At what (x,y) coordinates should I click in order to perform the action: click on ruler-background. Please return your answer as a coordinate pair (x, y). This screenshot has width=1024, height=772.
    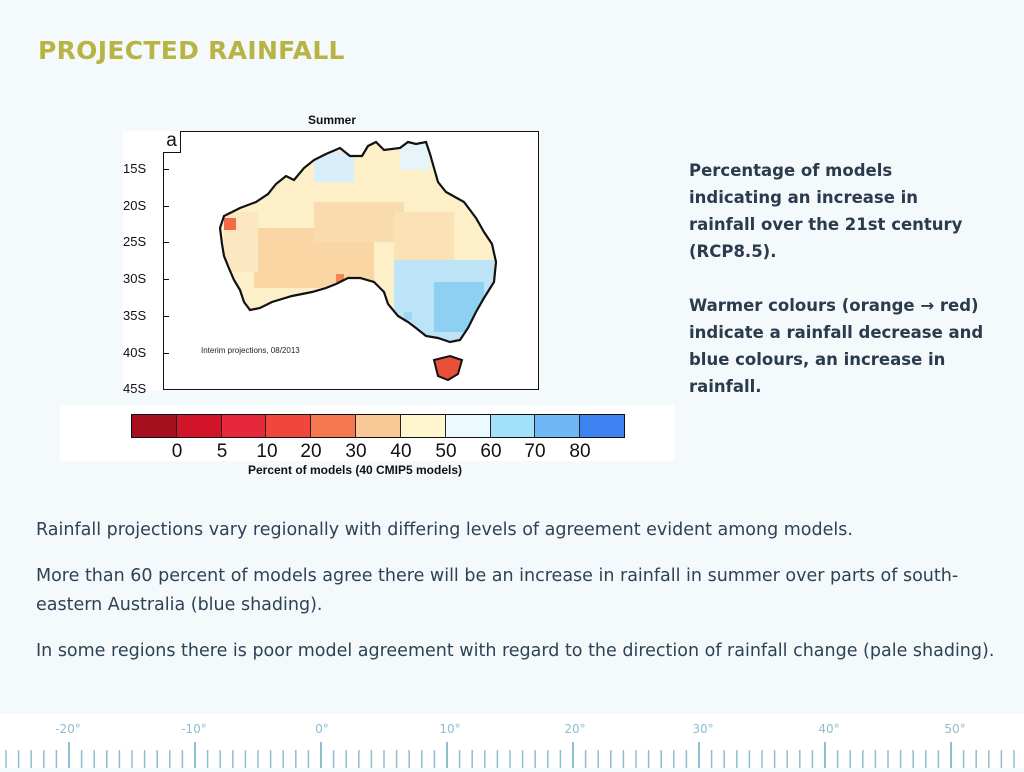
    Looking at the image, I should click on (512, 741).